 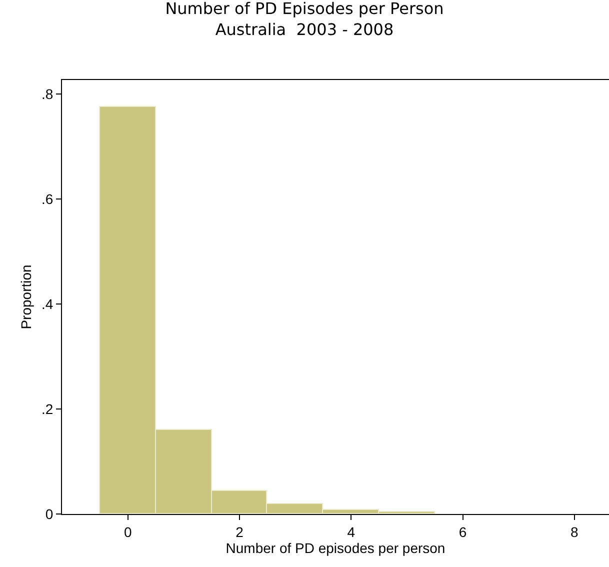 What do you see at coordinates (128, 532) in the screenshot?
I see `x-tick-label: 0` at bounding box center [128, 532].